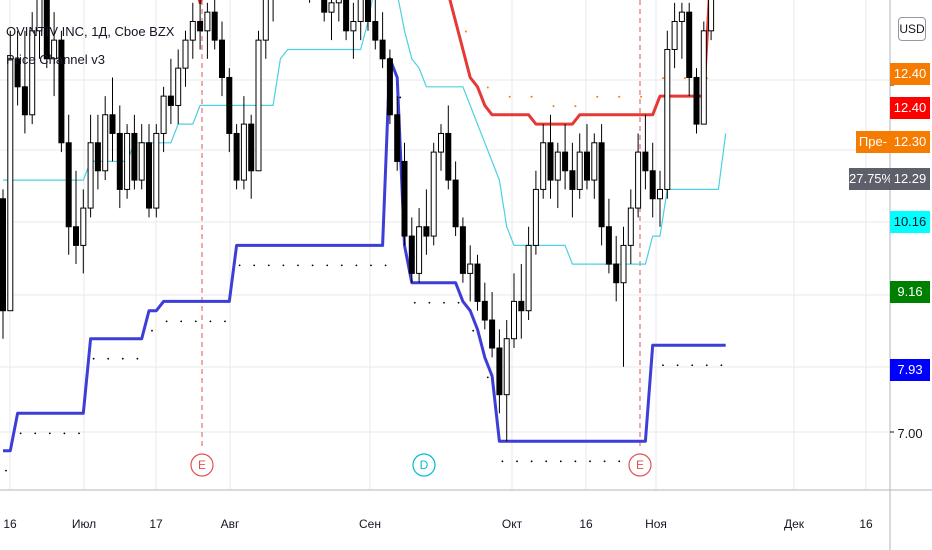  I want to click on price-tag: 7.00, so click(910, 433).